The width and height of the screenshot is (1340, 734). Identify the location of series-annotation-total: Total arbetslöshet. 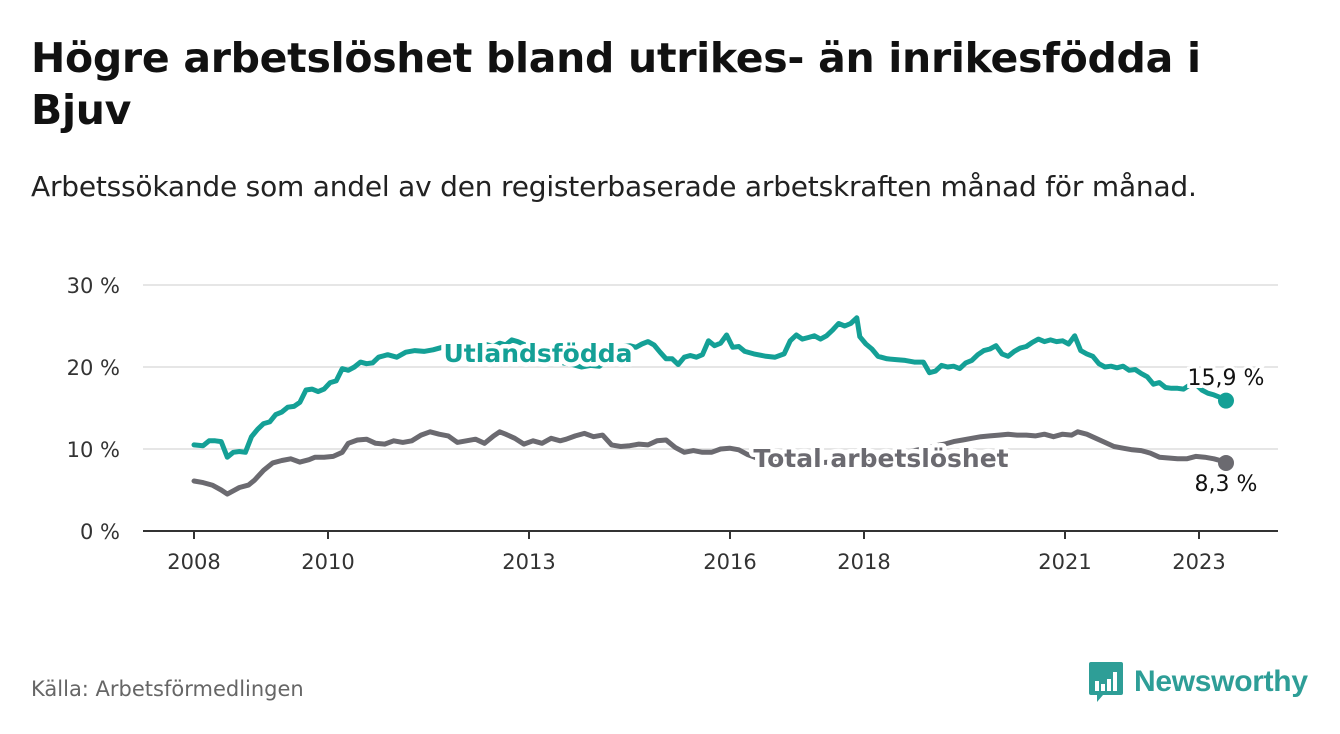
(880, 458).